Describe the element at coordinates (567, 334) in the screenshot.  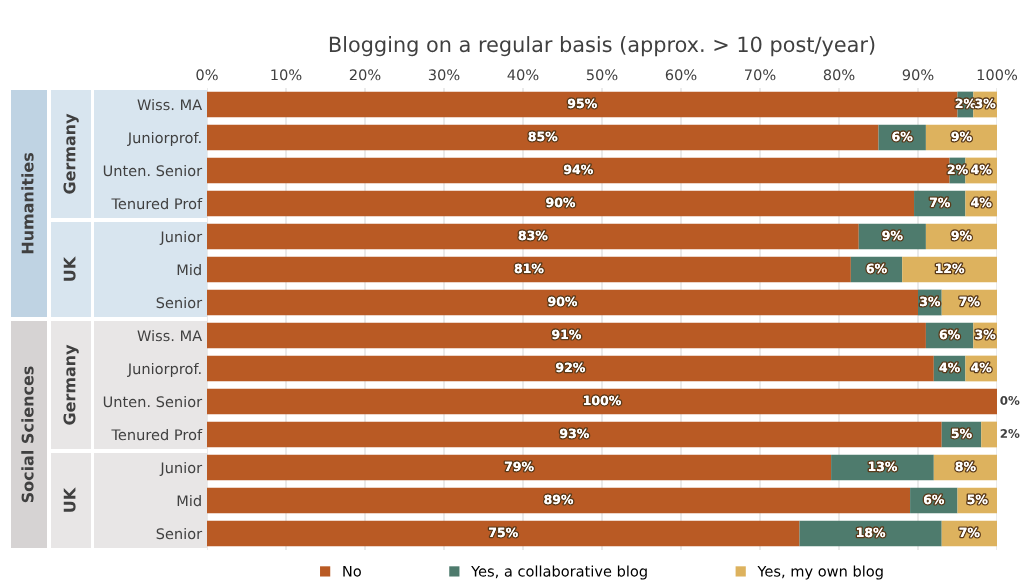
I see `data-label: 91%` at that location.